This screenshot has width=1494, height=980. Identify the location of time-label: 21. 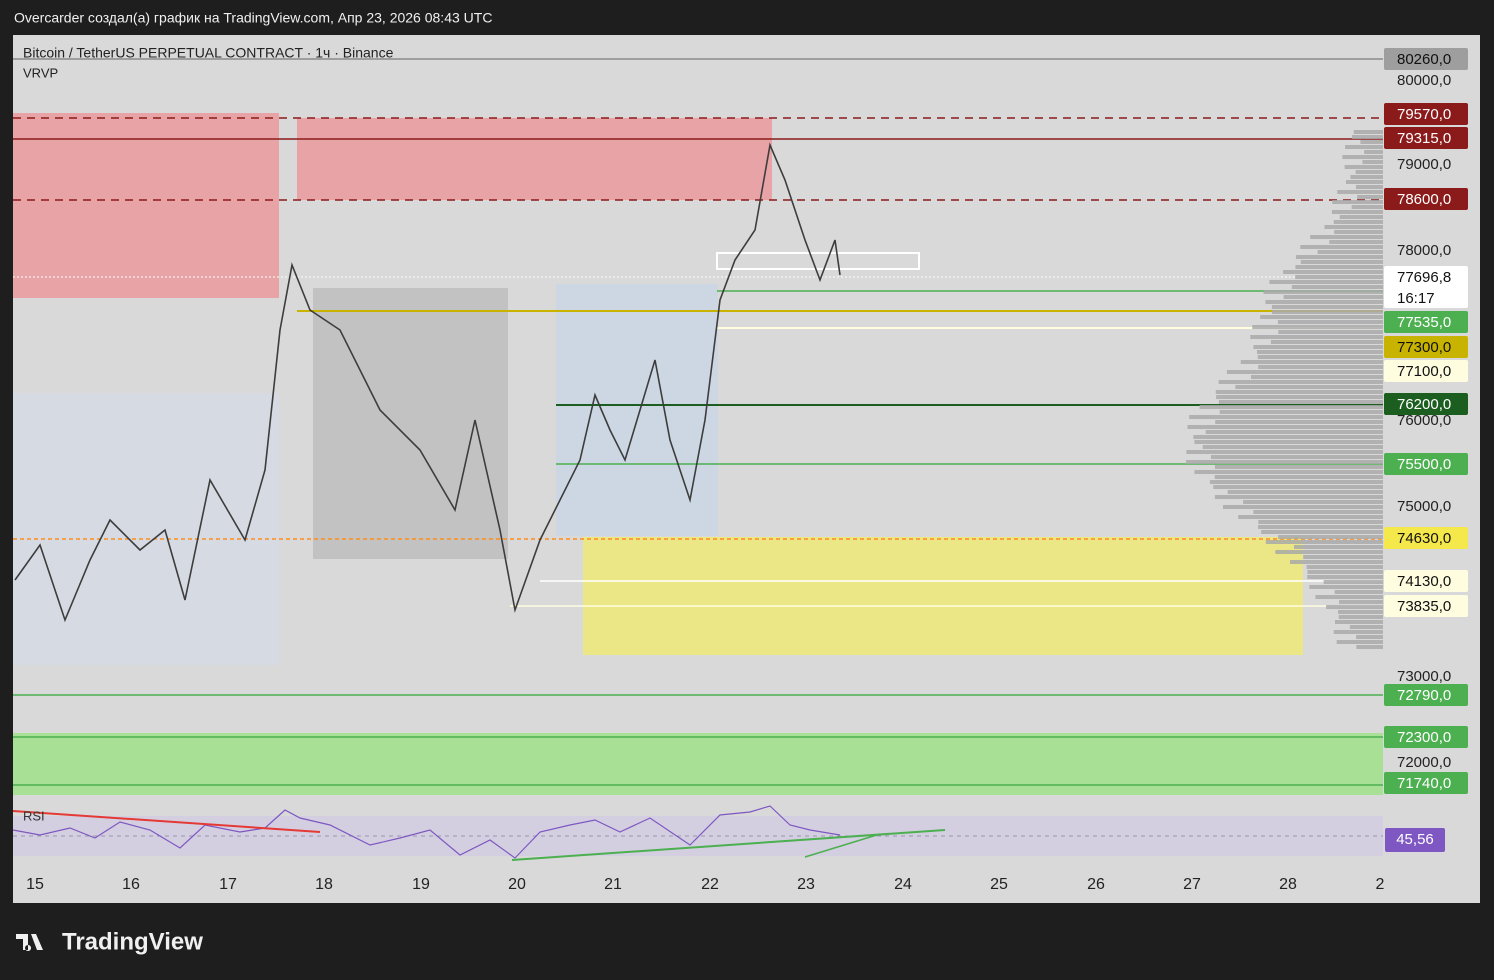
(613, 884).